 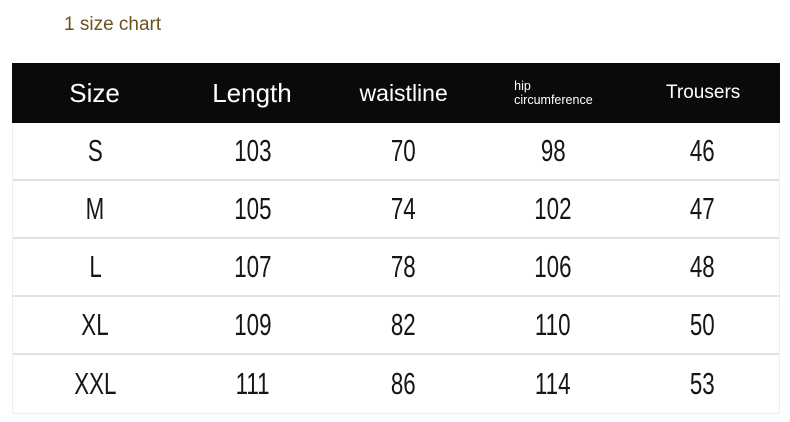 I want to click on cell-size: L, so click(x=95, y=266).